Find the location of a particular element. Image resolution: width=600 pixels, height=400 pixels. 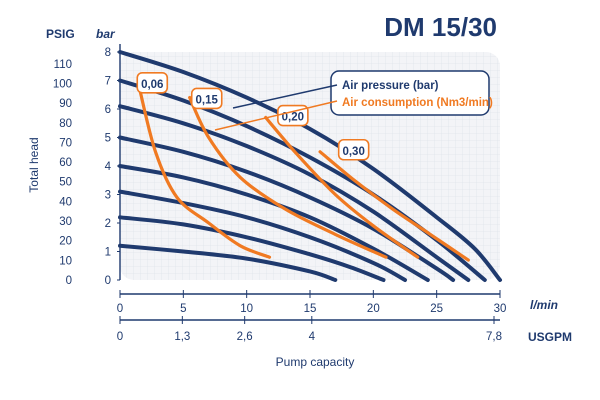

legend-item-pressure: Air pressure (bar) is located at coordinates (390, 86).